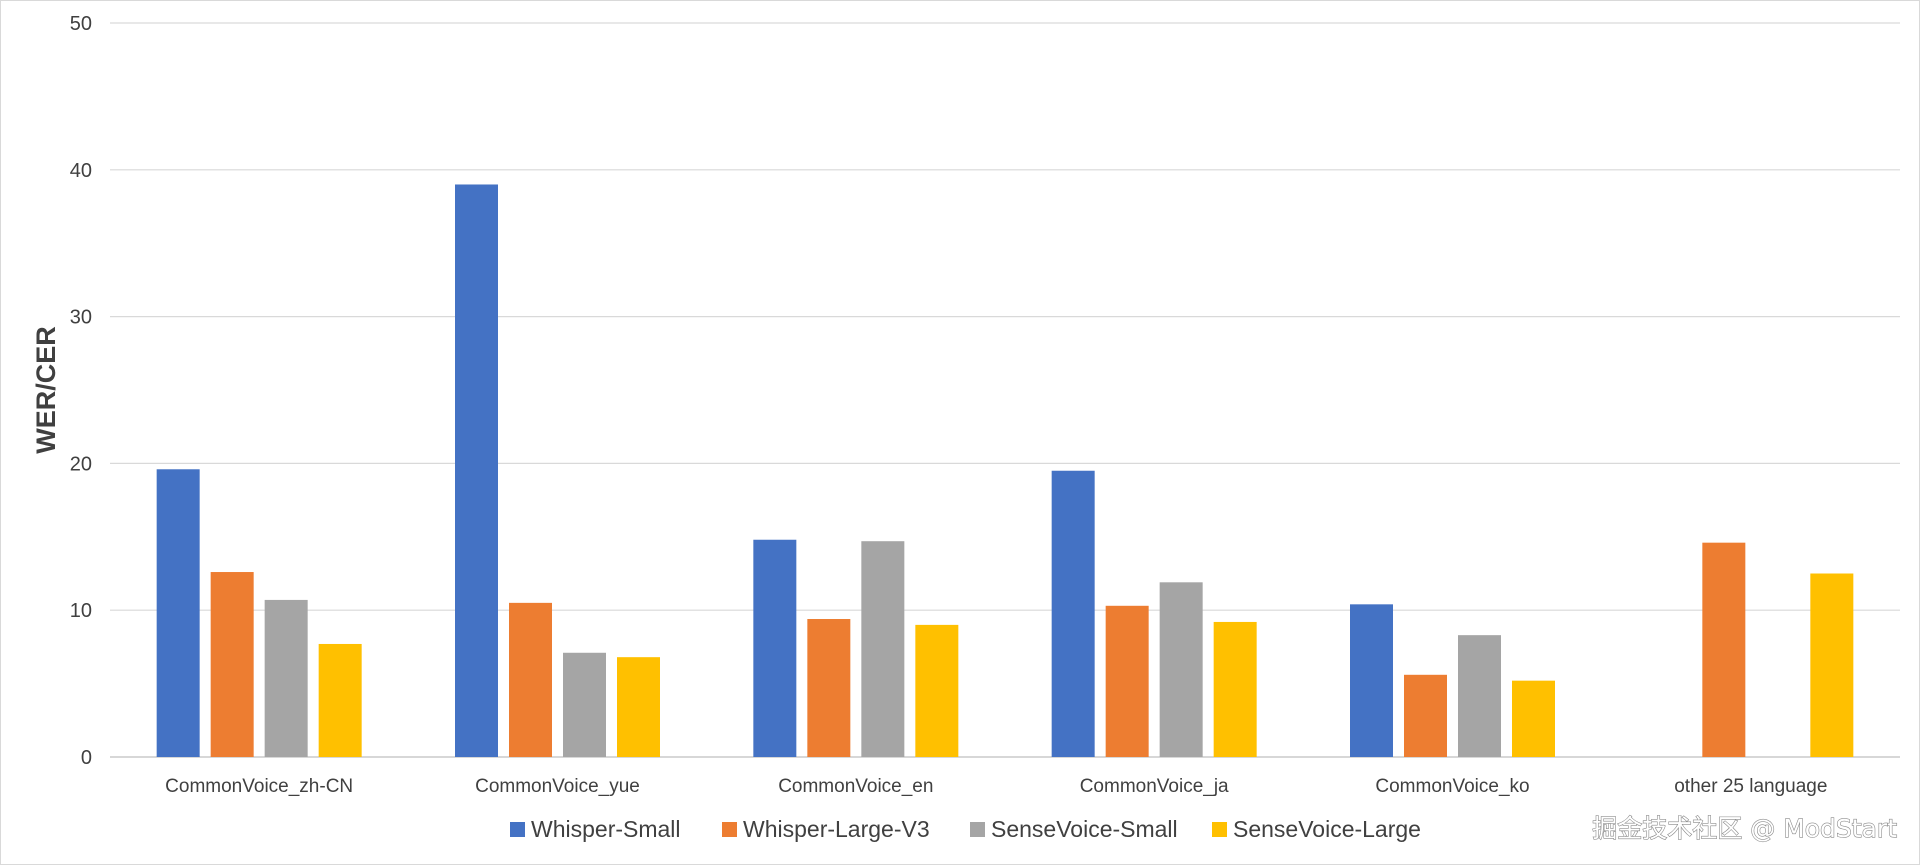 The width and height of the screenshot is (1920, 865). What do you see at coordinates (729, 829) in the screenshot?
I see `legend-swatch-whisper-large-v3` at bounding box center [729, 829].